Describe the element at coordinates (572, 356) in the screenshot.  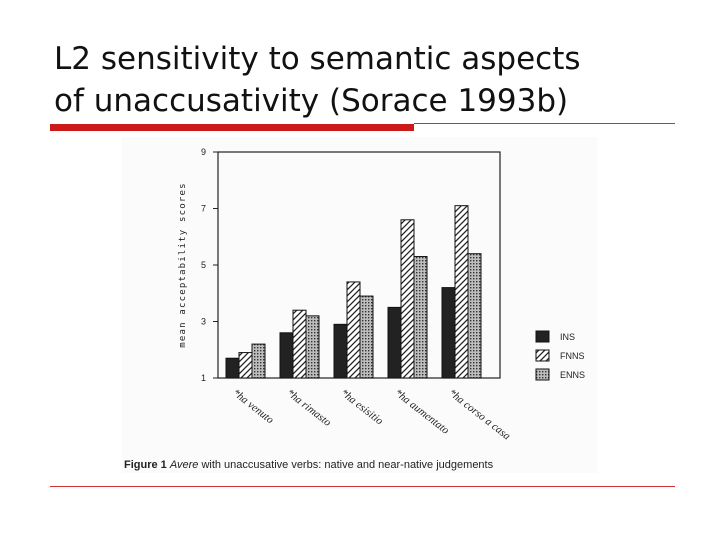
I see `legend-label-fnns: FNNS` at that location.